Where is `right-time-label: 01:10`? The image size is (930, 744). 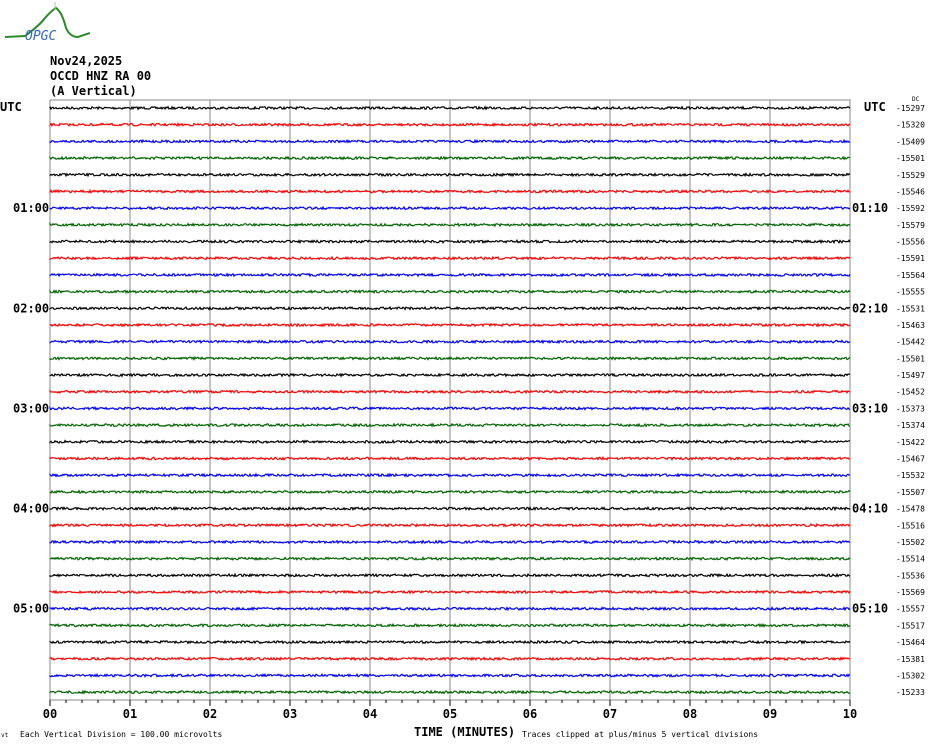 right-time-label: 01:10 is located at coordinates (870, 208).